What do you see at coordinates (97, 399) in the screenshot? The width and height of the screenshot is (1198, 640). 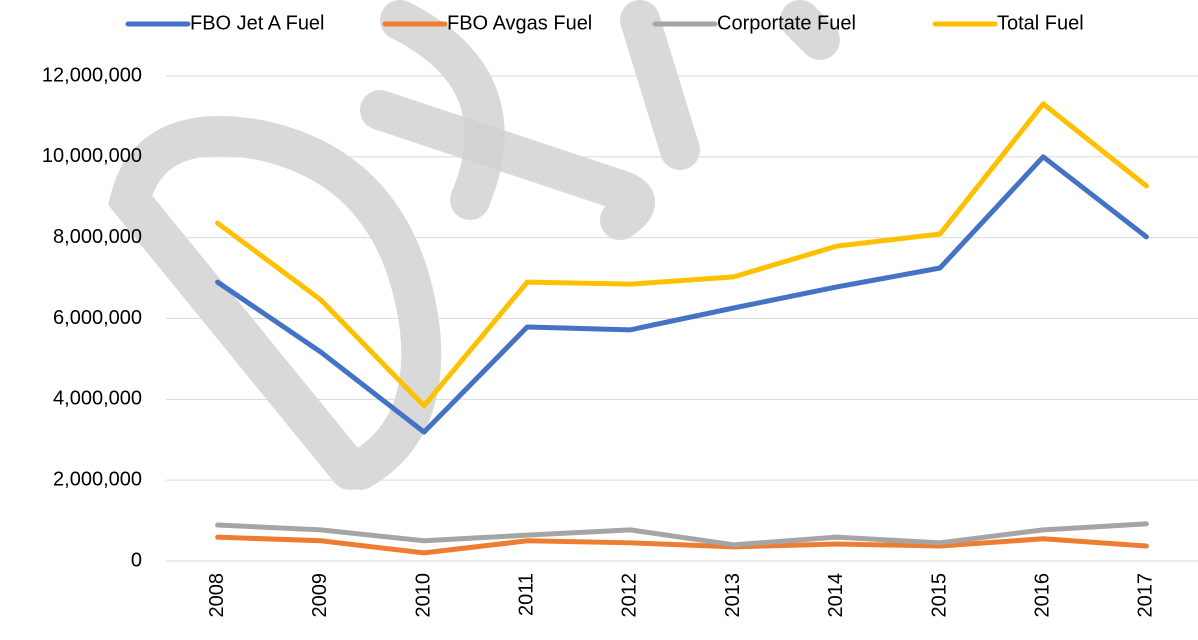 I see `y-tick-label: 4,000,000` at bounding box center [97, 399].